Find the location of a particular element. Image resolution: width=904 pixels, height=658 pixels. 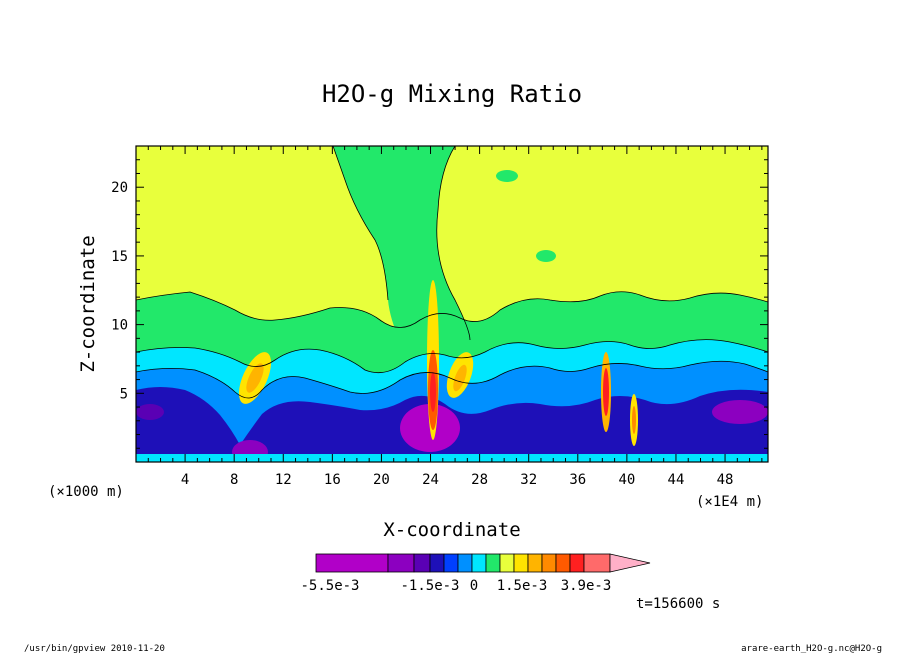

y-tick-label: 5 is located at coordinates (124, 394).